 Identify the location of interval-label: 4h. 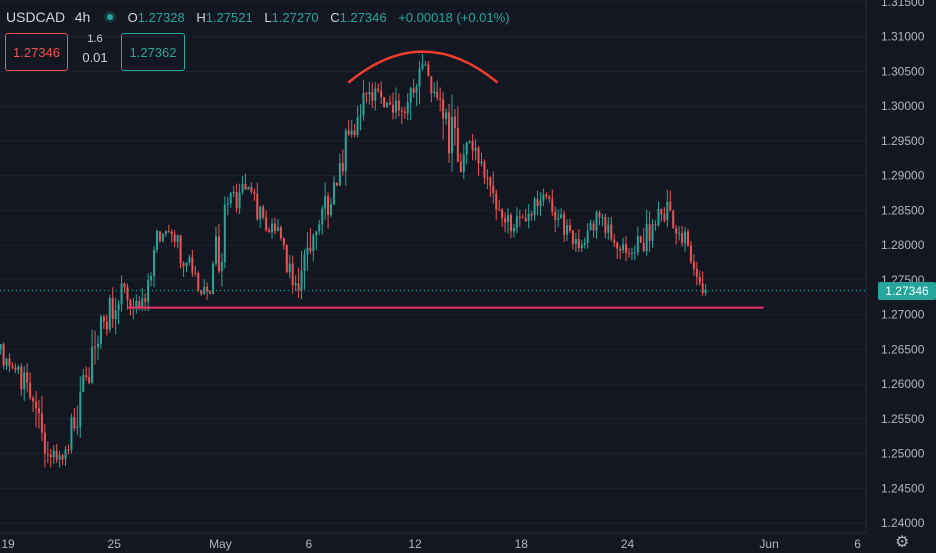
(82, 17).